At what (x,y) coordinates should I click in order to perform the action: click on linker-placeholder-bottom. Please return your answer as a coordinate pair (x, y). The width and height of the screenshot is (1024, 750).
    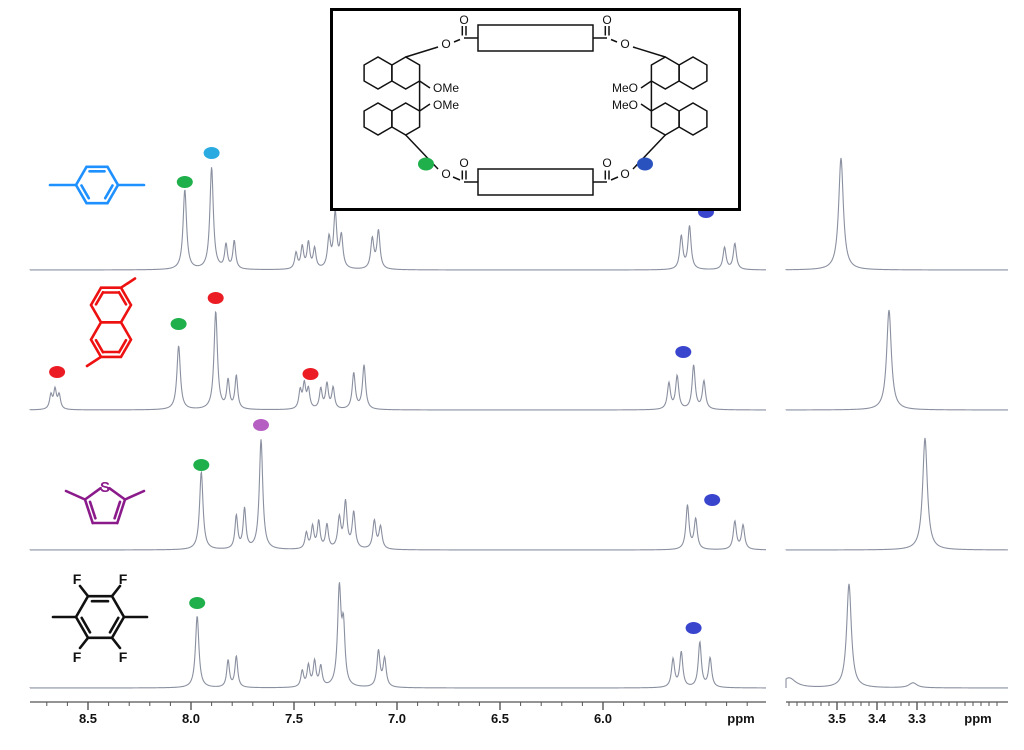
    Looking at the image, I should click on (535, 182).